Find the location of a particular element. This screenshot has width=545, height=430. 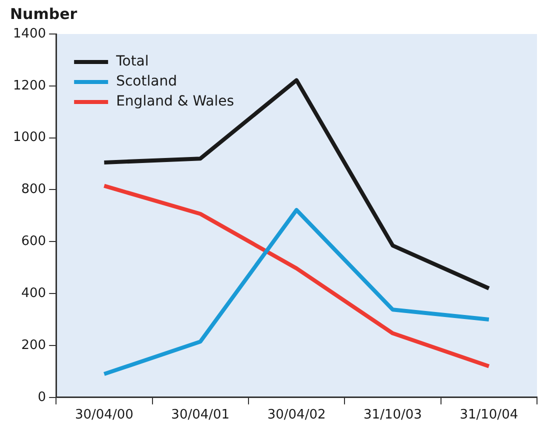

y-tick-label: 1200 is located at coordinates (29, 86).